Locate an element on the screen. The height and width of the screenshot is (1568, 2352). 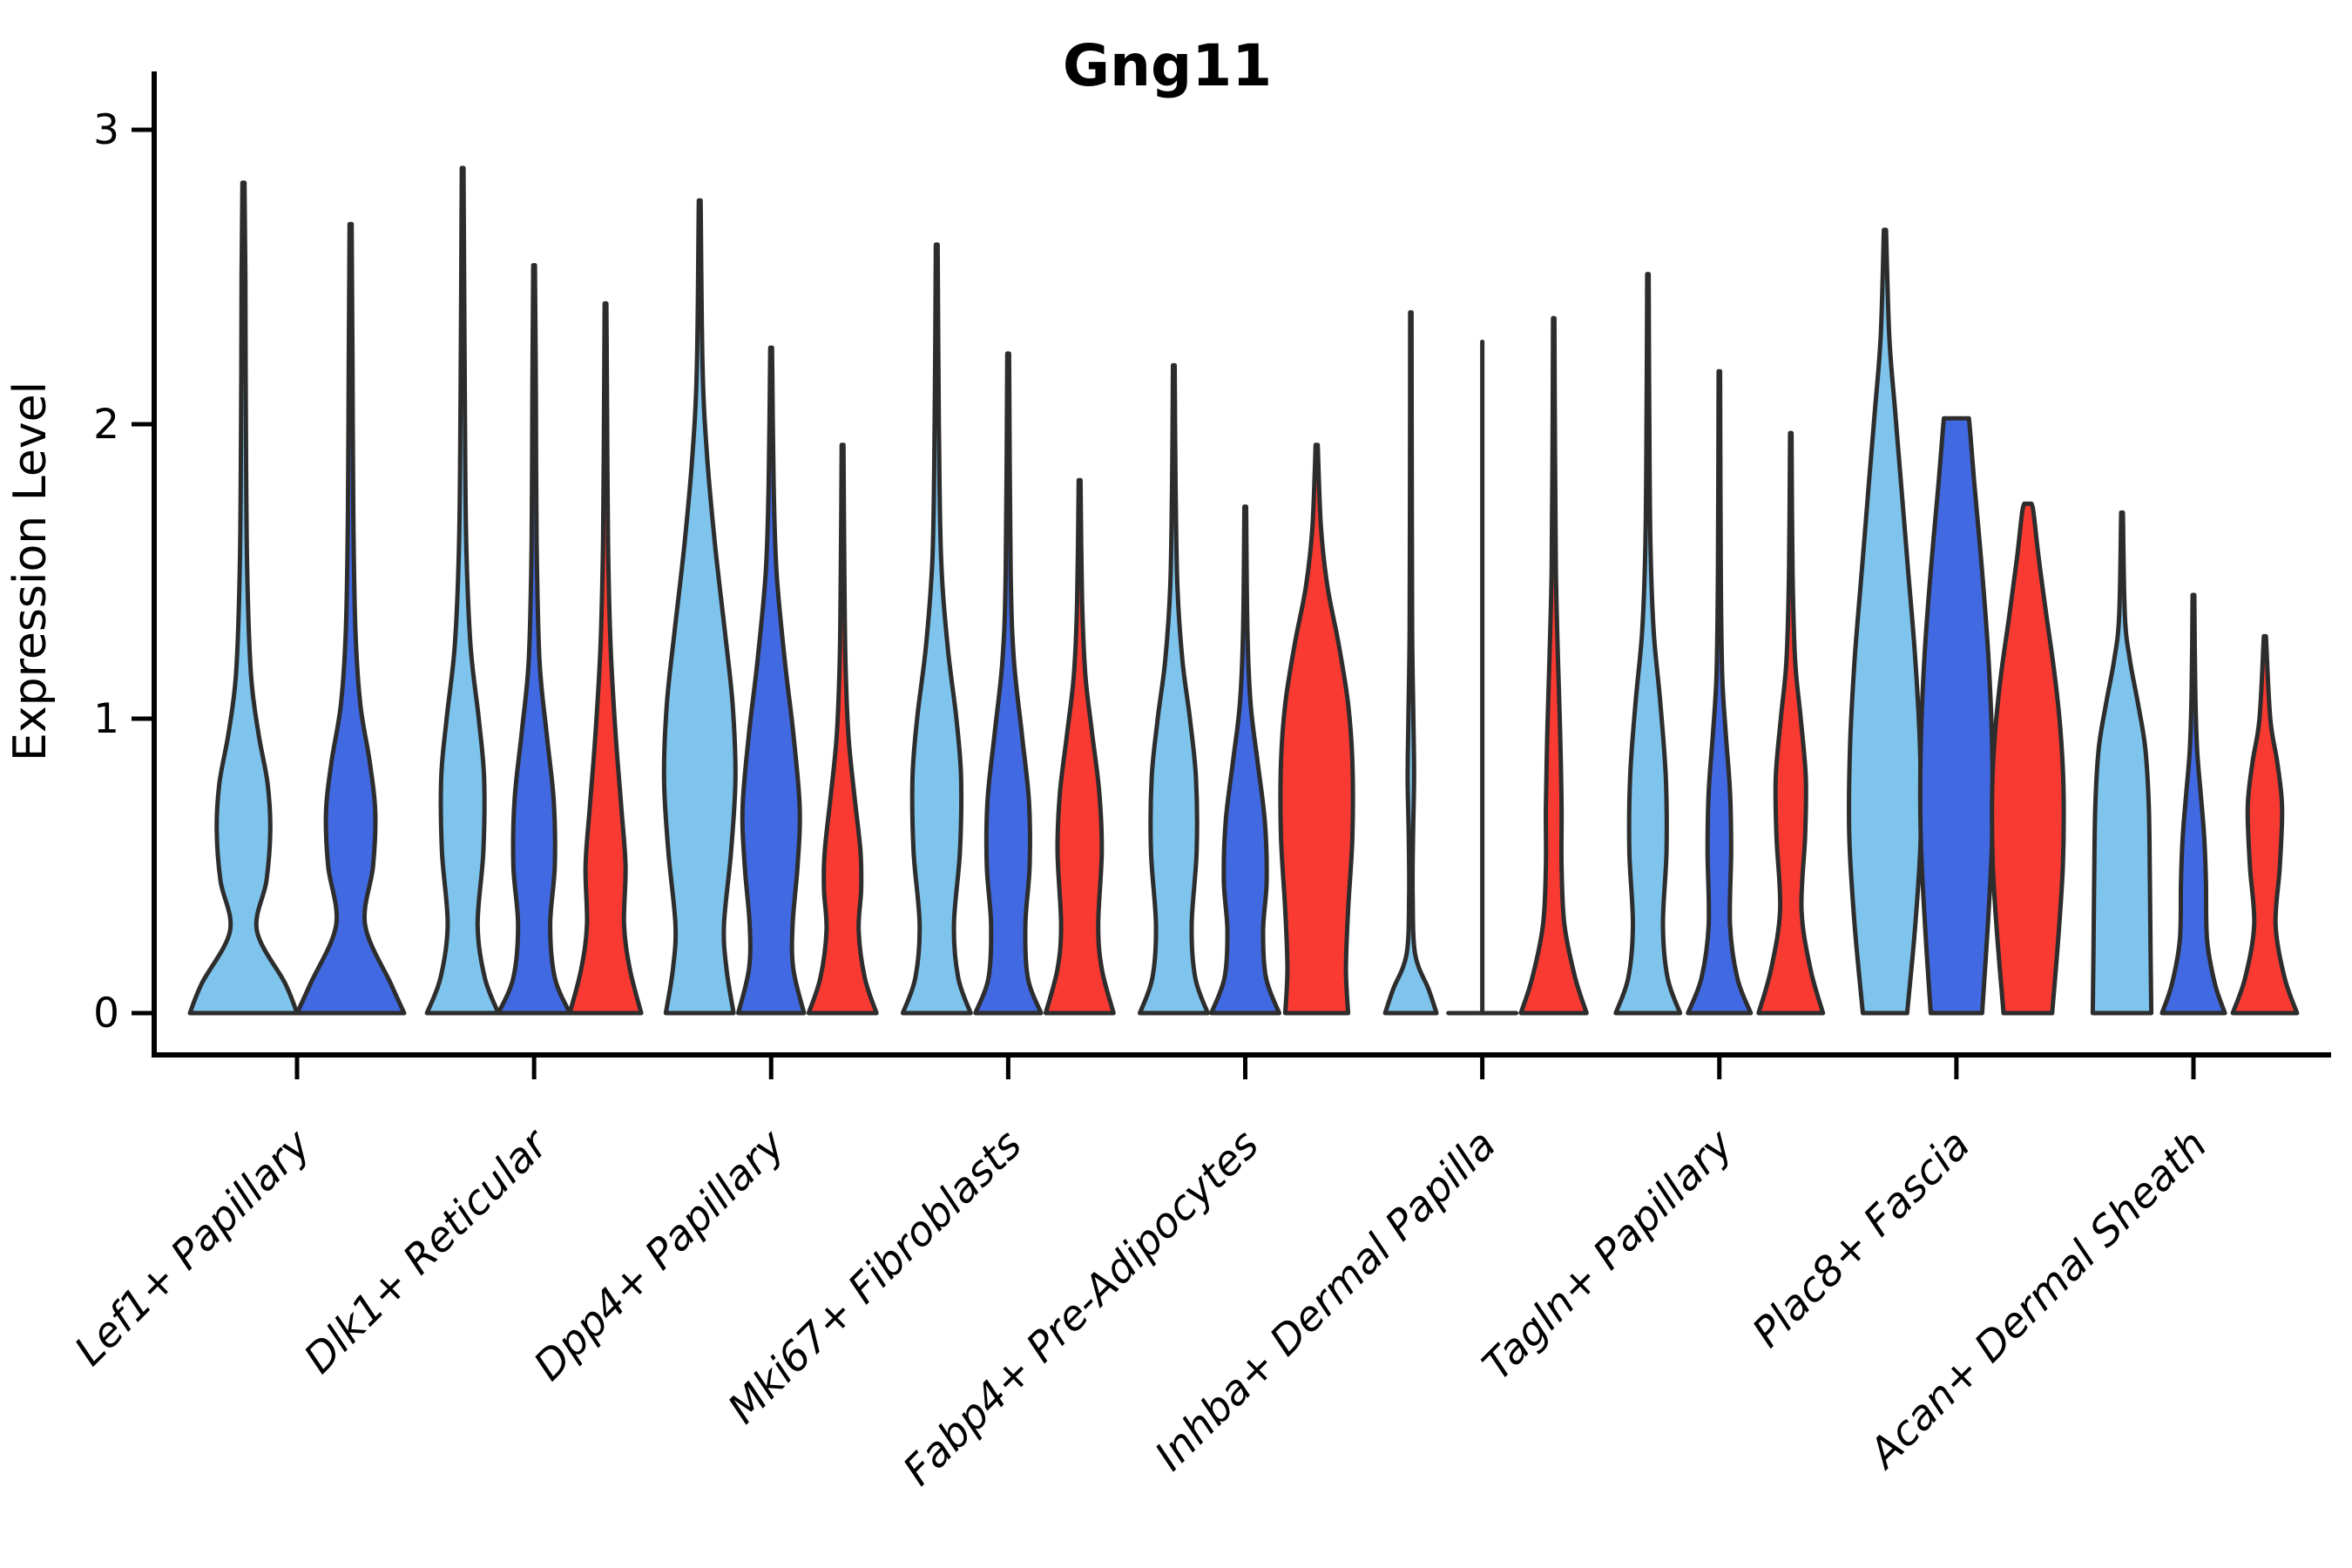
violin-fabp4-pre-adipocytes-light-blue is located at coordinates (1174, 689).